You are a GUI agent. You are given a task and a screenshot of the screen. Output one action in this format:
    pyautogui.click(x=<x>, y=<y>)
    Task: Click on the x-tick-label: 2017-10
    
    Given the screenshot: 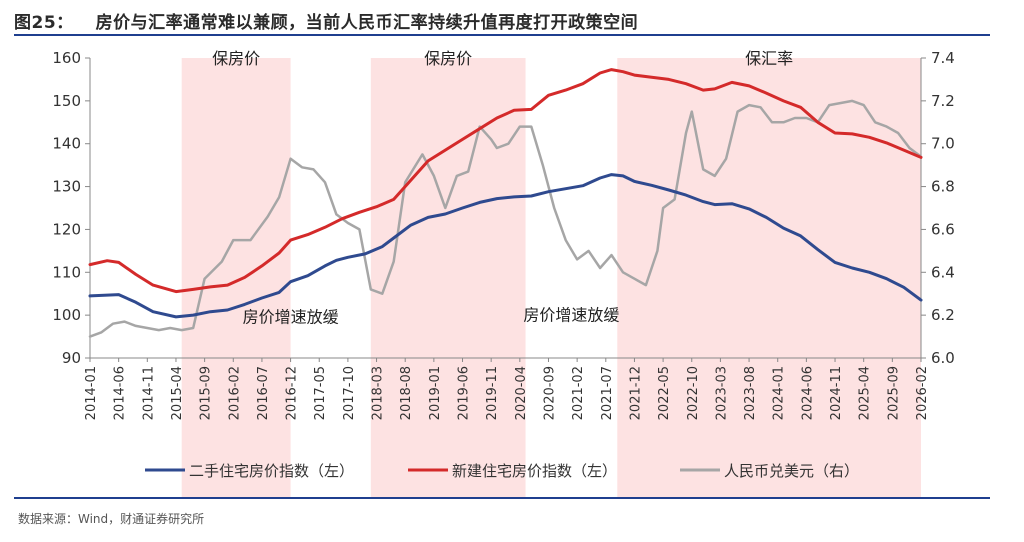 What is the action you would take?
    pyautogui.click(x=349, y=393)
    